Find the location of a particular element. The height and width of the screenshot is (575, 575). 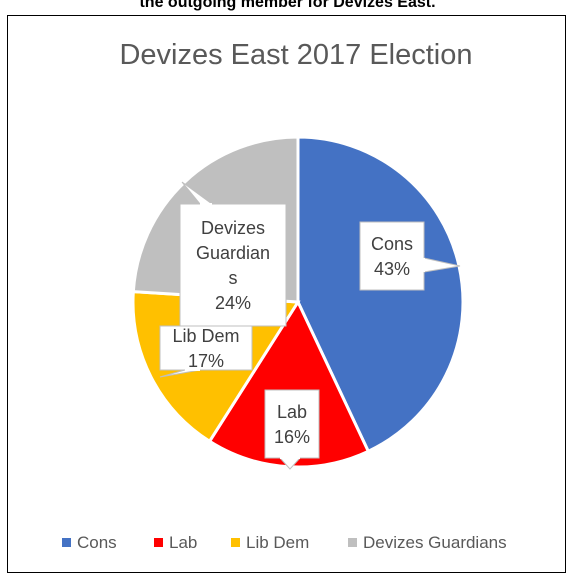

legend-swatch-lib-dem is located at coordinates (235, 542).